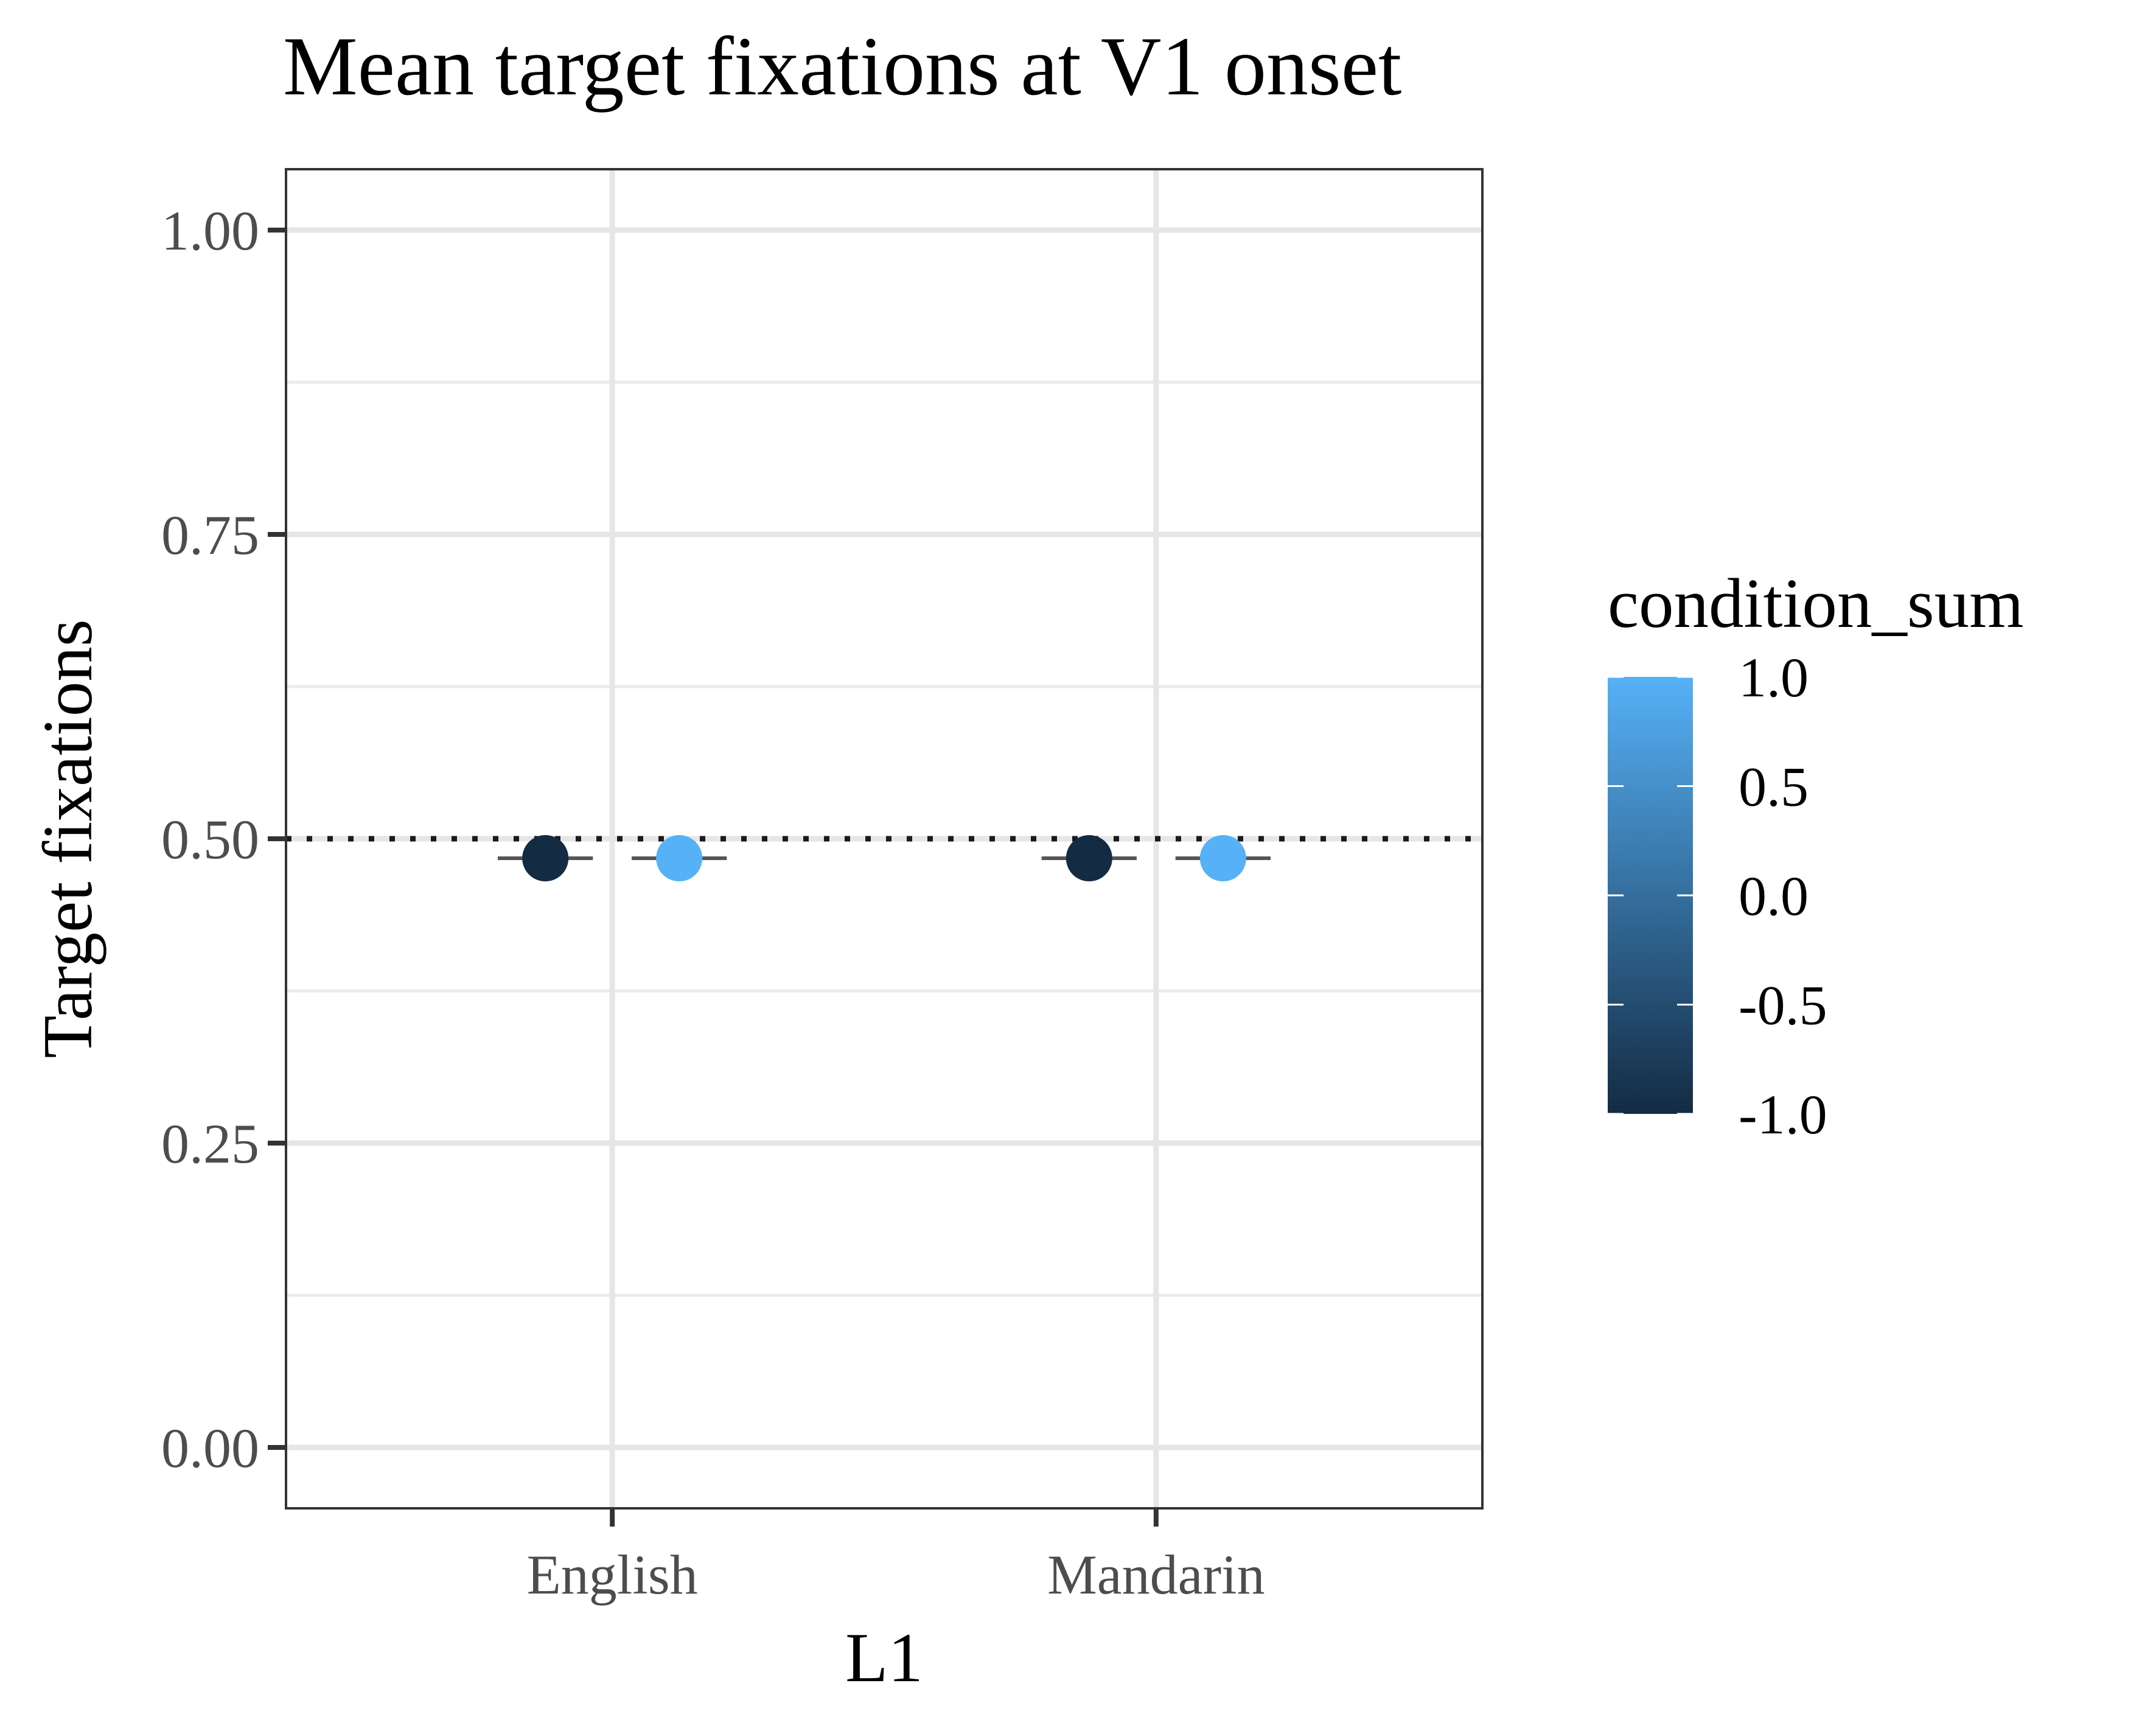 This screenshot has height=1725, width=2156. What do you see at coordinates (1718, 896) in the screenshot?
I see `legend-ticks: 1.0 0.5 0.0 -0.5 -1.0` at bounding box center [1718, 896].